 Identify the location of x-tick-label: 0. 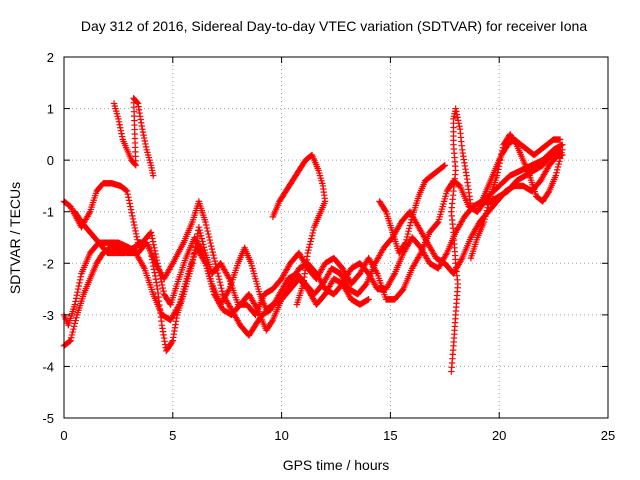
(63, 435).